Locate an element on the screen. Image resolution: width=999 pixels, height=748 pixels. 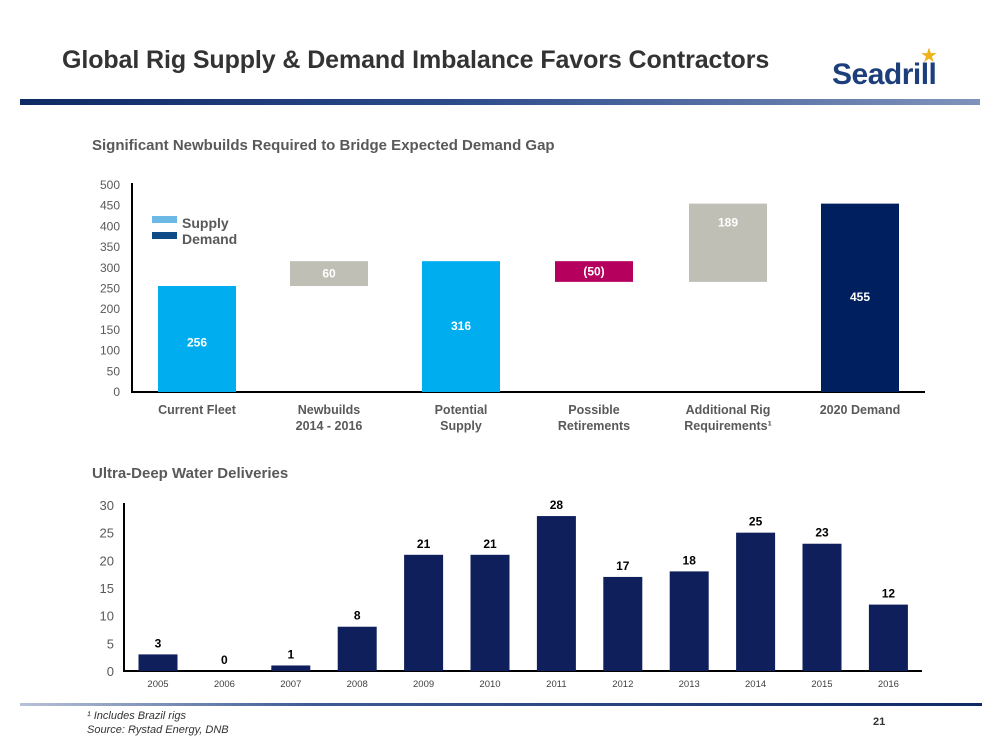
y-tick-label: 300 is located at coordinates (110, 268).